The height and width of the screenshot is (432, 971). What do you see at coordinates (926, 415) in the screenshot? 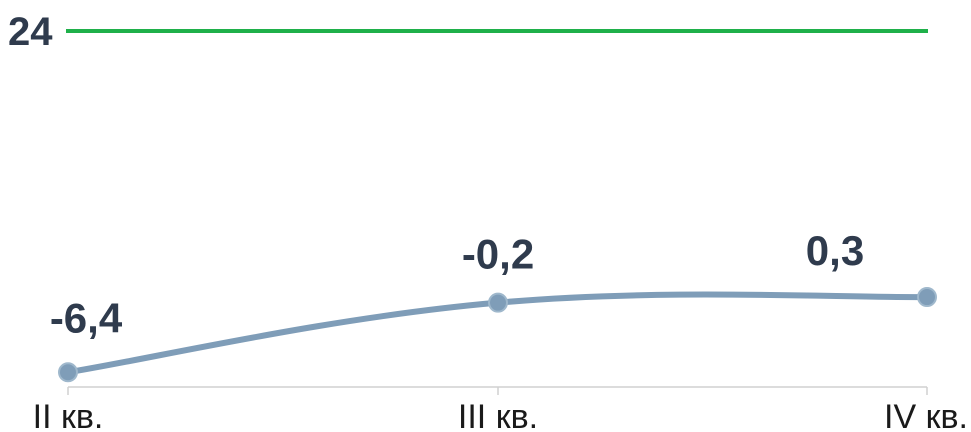
I see `x-tick-label: IV кв.` at bounding box center [926, 415].